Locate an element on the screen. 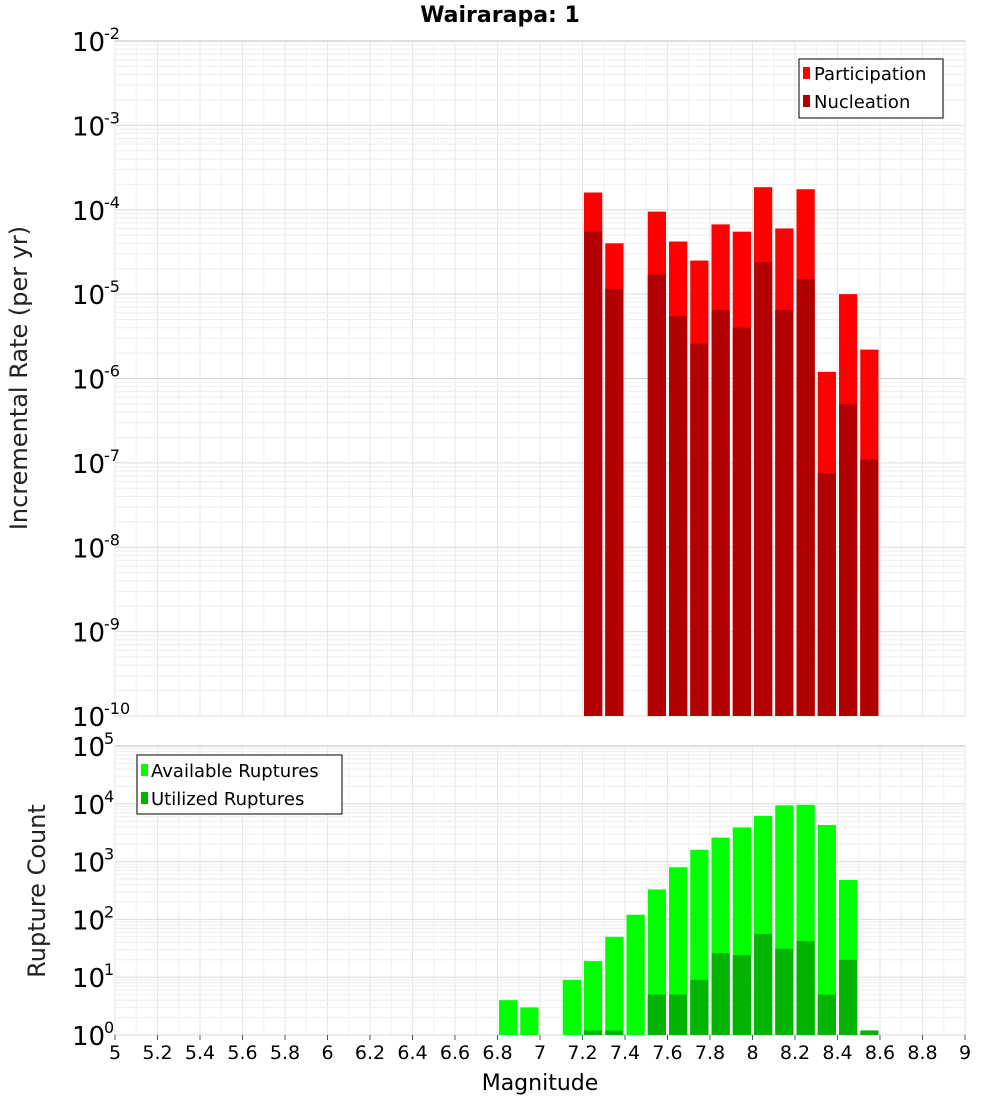 Image resolution: width=1000 pixels, height=1100 pixels. x-tick-label: 6.2 is located at coordinates (370, 1053).